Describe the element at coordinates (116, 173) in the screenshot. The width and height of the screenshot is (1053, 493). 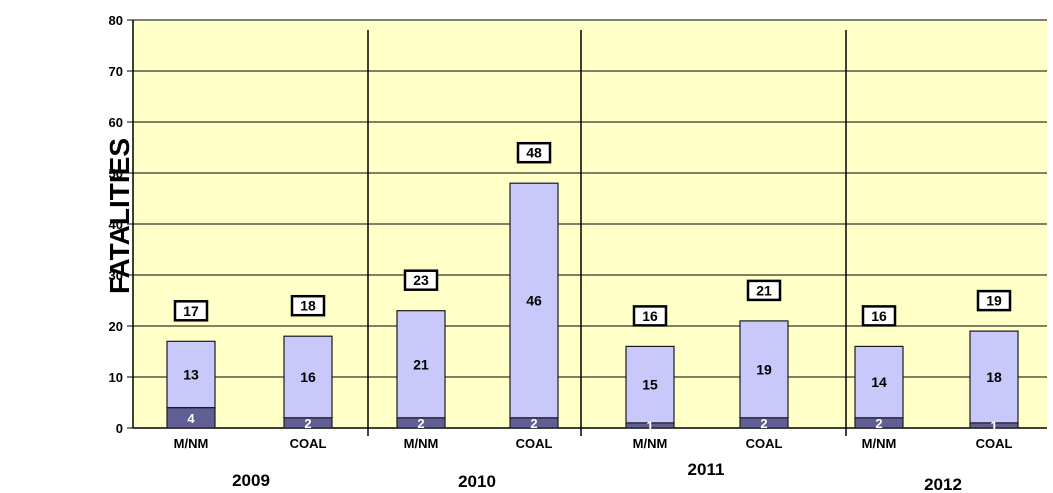
I see `y-tick-label: 50` at that location.